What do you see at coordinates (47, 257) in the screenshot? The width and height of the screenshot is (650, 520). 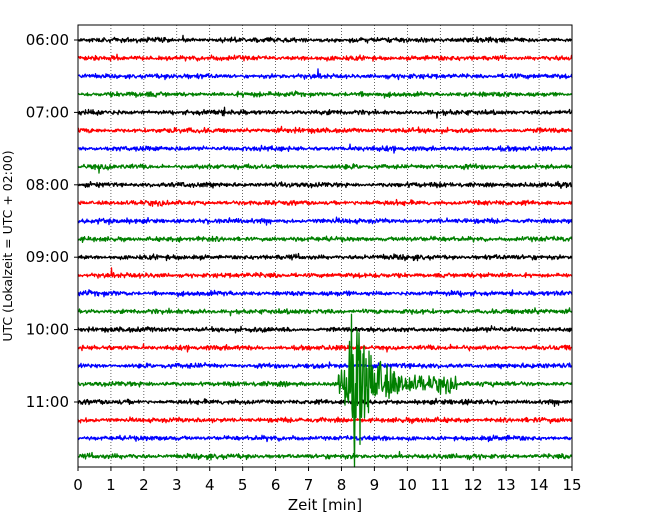 I see `y-tick-label: 09:00` at bounding box center [47, 257].